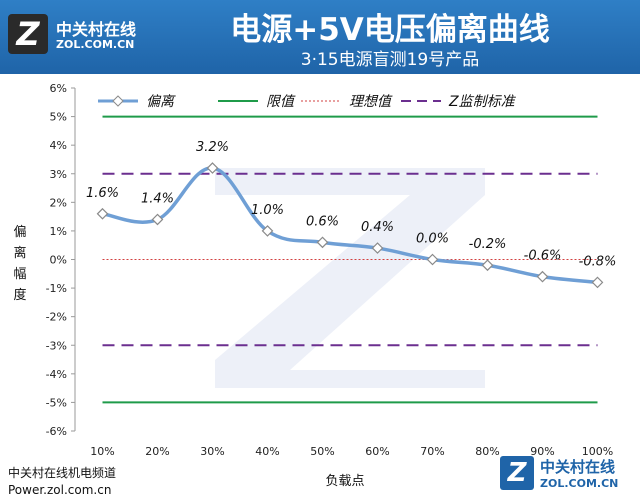 The height and width of the screenshot is (503, 640). What do you see at coordinates (578, 467) in the screenshot?
I see `watermark-text: 中关村在线` at bounding box center [578, 467].